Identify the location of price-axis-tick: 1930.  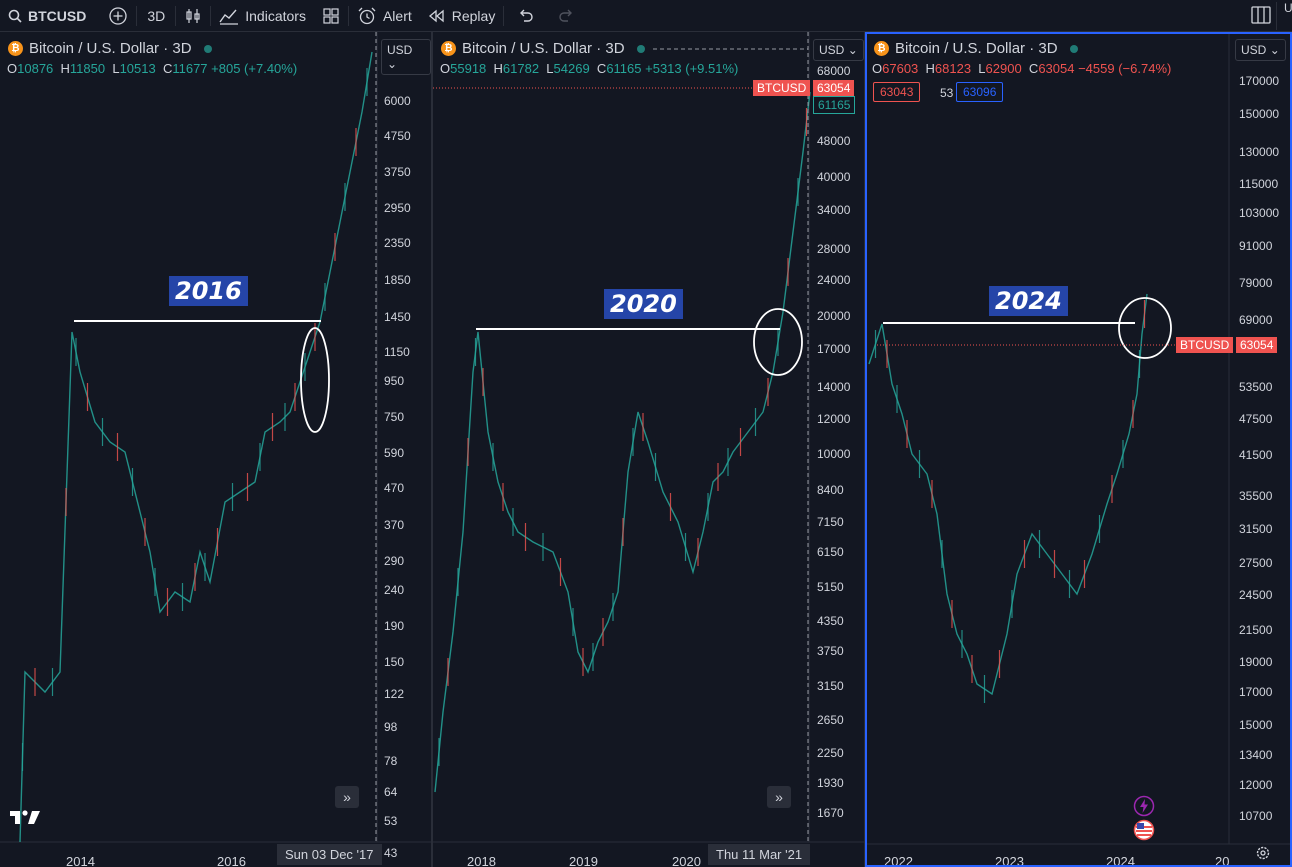
(830, 783).